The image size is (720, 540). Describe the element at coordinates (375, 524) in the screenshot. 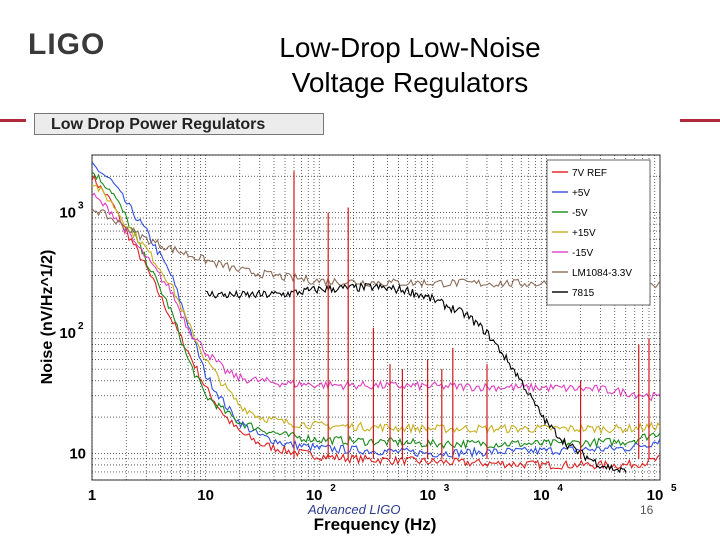

I see `x-axis-label: Frequency (Hz)` at that location.